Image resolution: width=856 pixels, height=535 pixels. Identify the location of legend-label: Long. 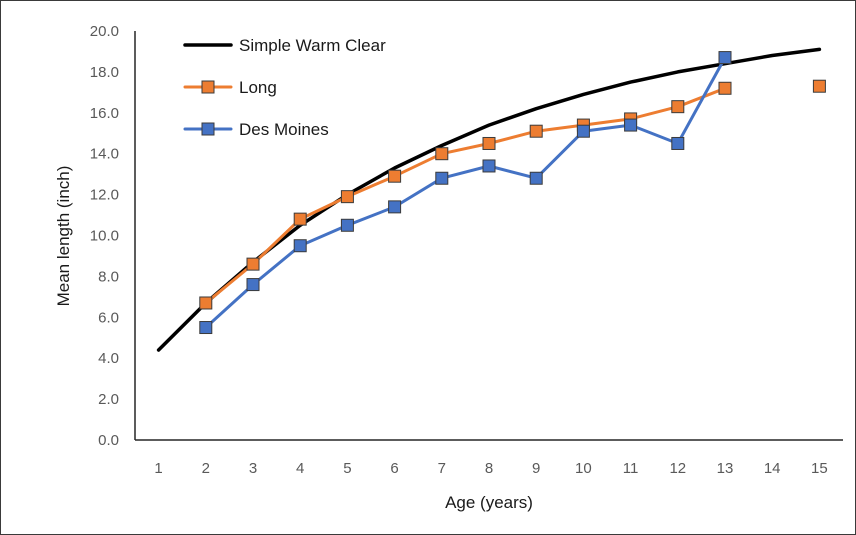
(258, 87).